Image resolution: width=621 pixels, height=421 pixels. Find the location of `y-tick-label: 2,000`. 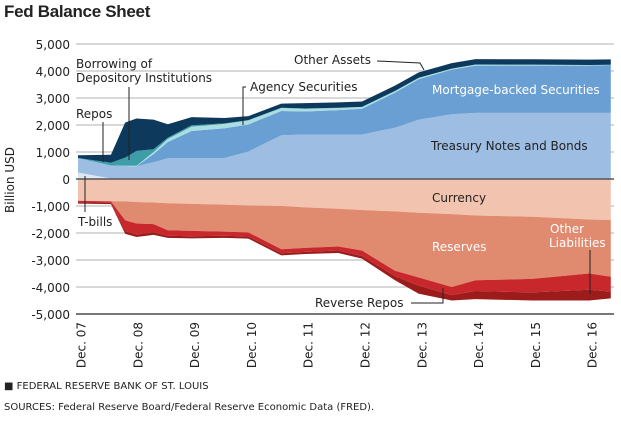

y-tick-label: 2,000 is located at coordinates (53, 126).